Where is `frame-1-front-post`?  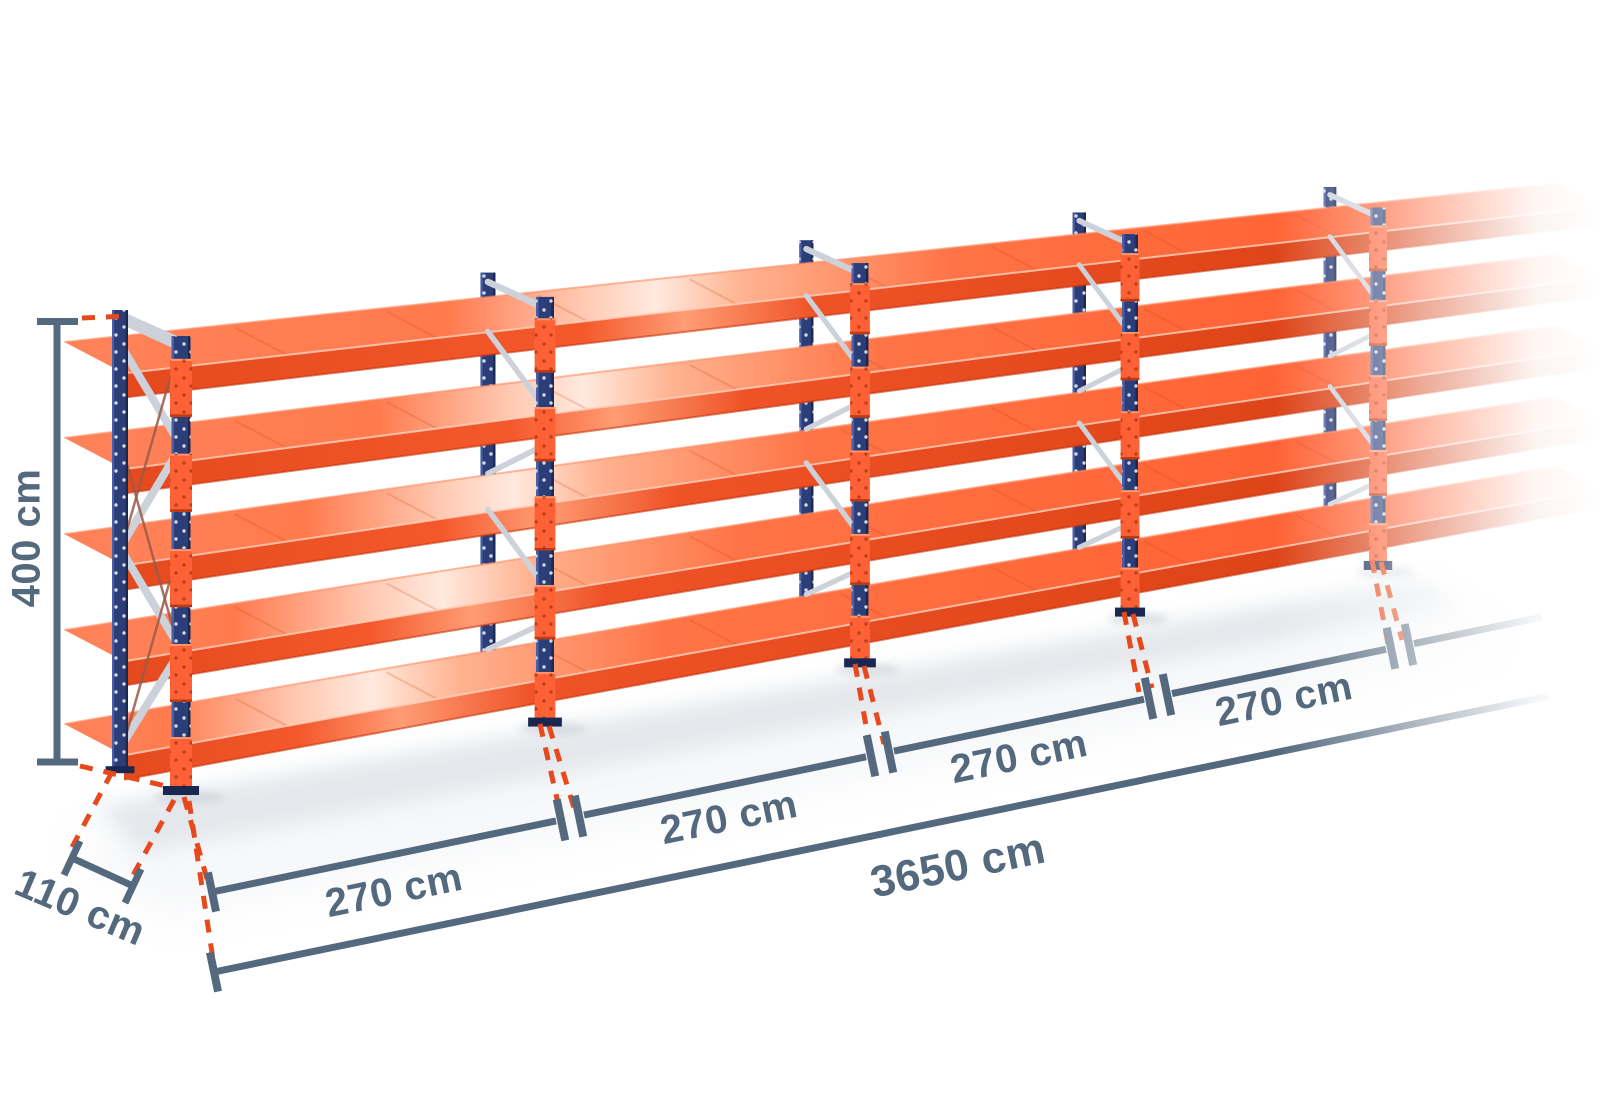 frame-1-front-post is located at coordinates (189, 569).